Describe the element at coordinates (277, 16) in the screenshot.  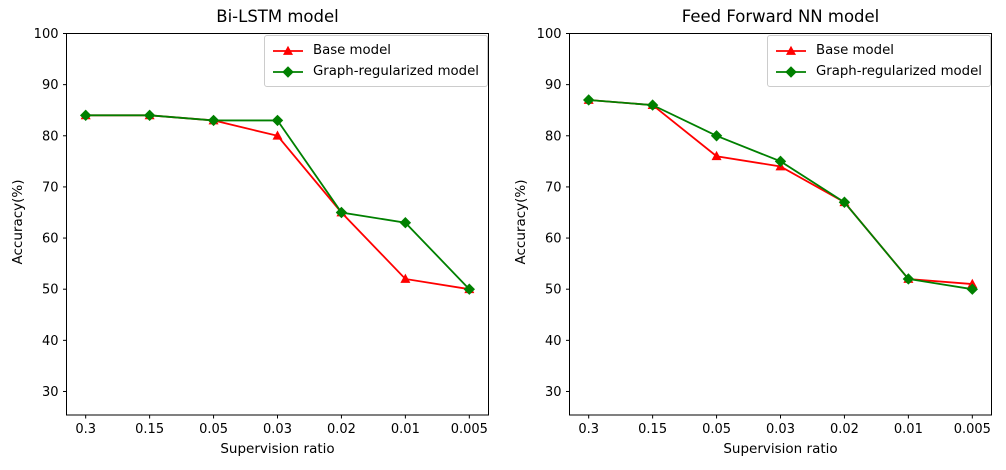
I see `chart-title: Bi-LSTM model` at that location.